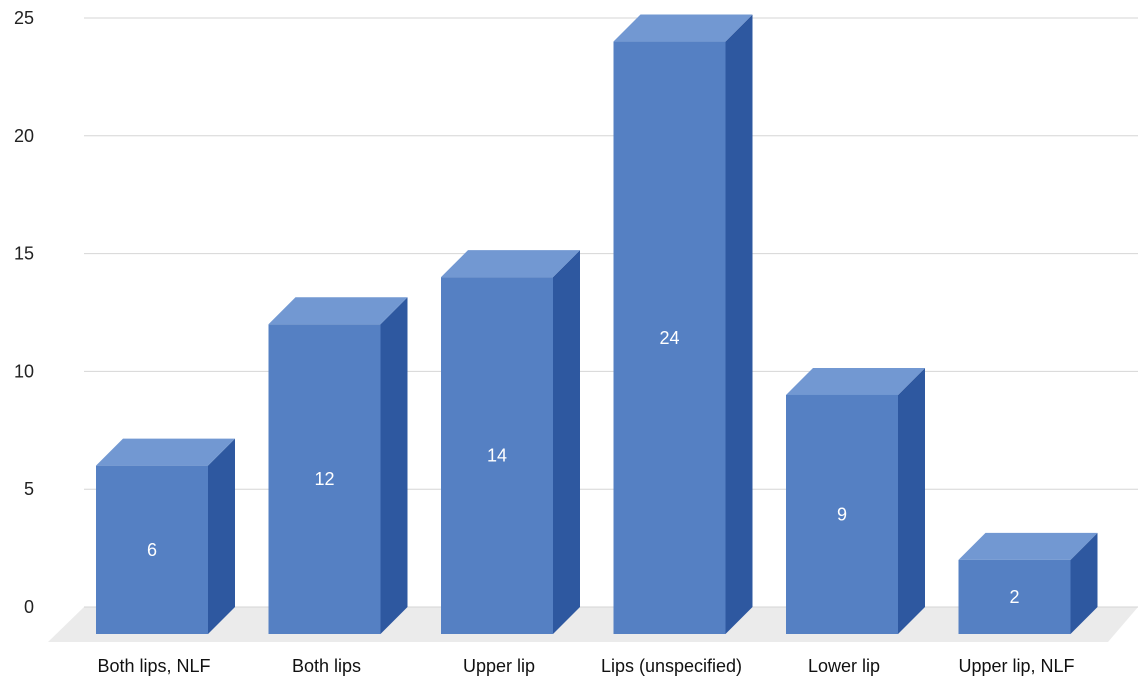 The image size is (1138, 682). I want to click on x-tick-label: Upper lip, so click(499, 666).